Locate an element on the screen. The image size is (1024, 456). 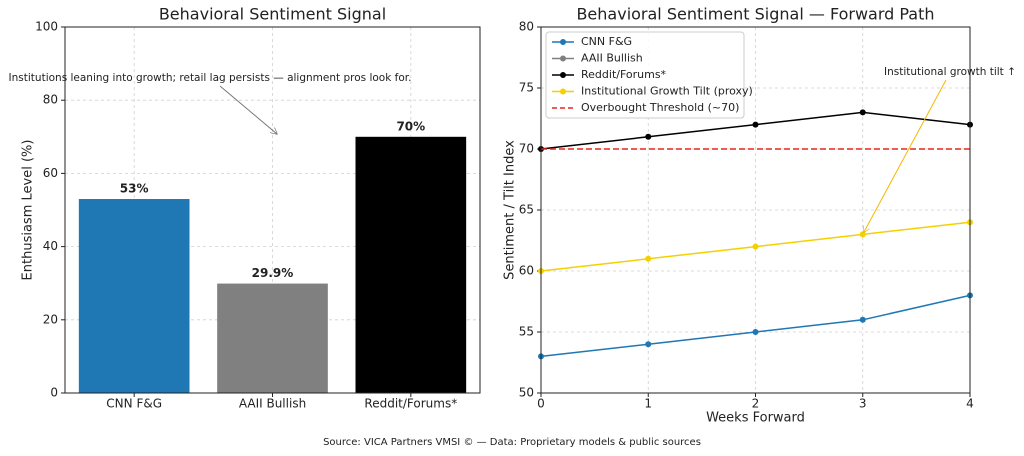
y-axis-label: Enthusiasm Level (%) is located at coordinates (28, 210).